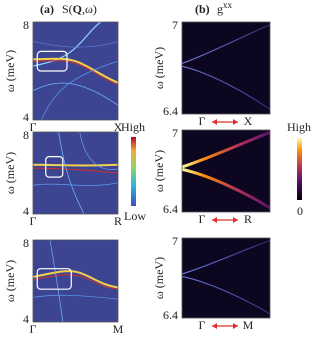 The height and width of the screenshot is (343, 320). I want to click on panel-title: S(Q,ω), so click(79, 9).